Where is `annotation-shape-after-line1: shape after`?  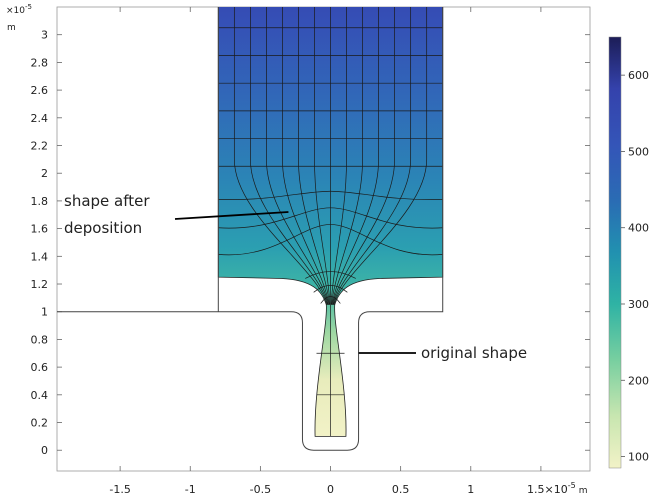
annotation-shape-after-line1: shape after is located at coordinates (107, 201).